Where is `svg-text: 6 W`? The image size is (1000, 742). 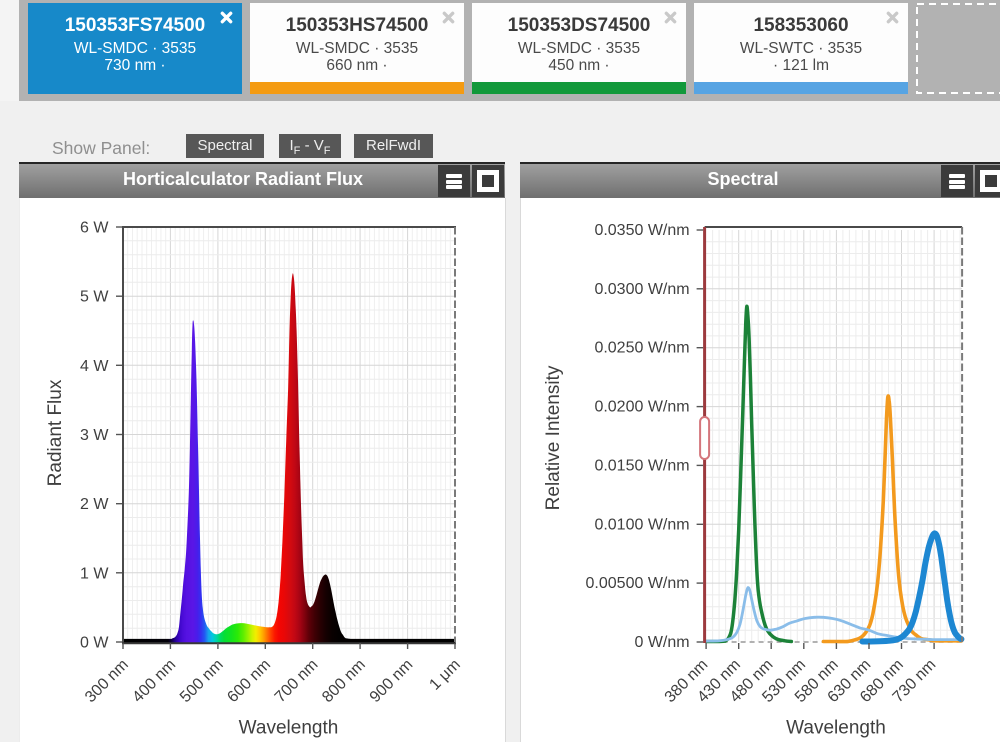
svg-text: 6 W is located at coordinates (94, 228).